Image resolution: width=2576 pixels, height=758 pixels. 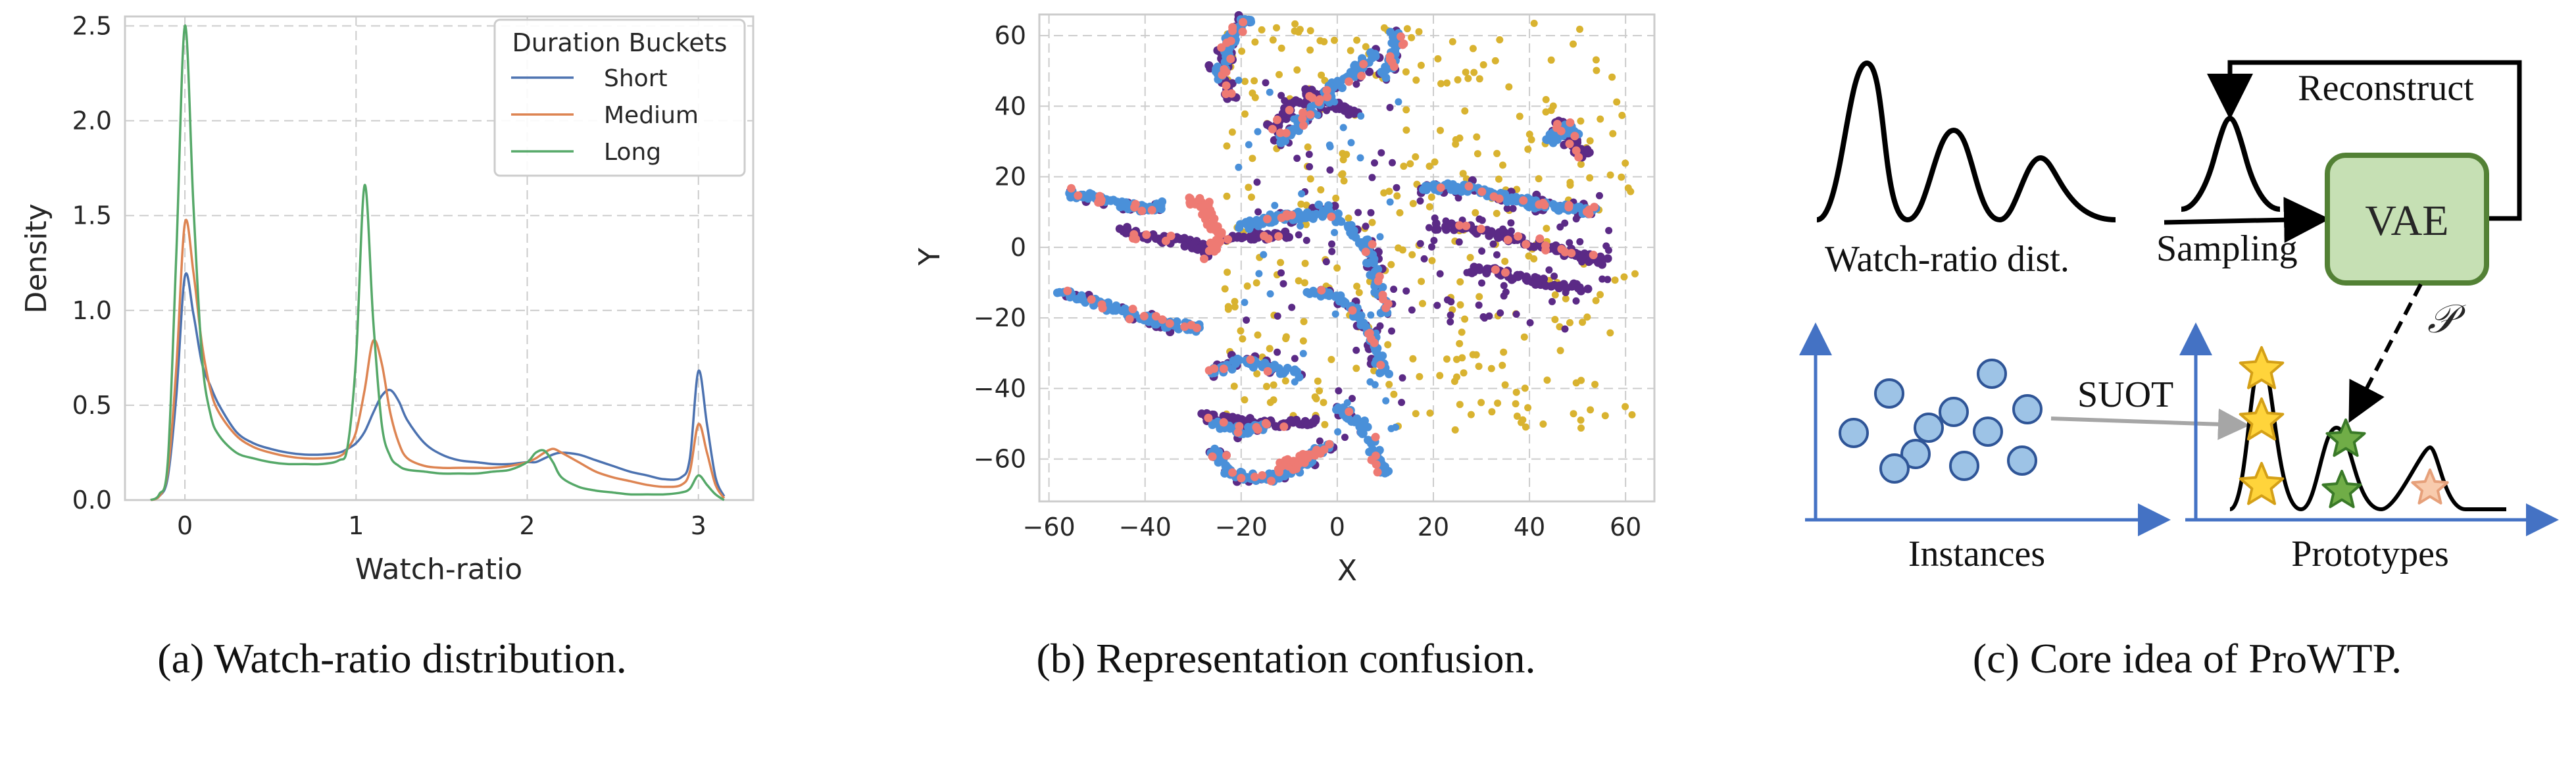 I want to click on legend-label-short: Short, so click(x=636, y=78).